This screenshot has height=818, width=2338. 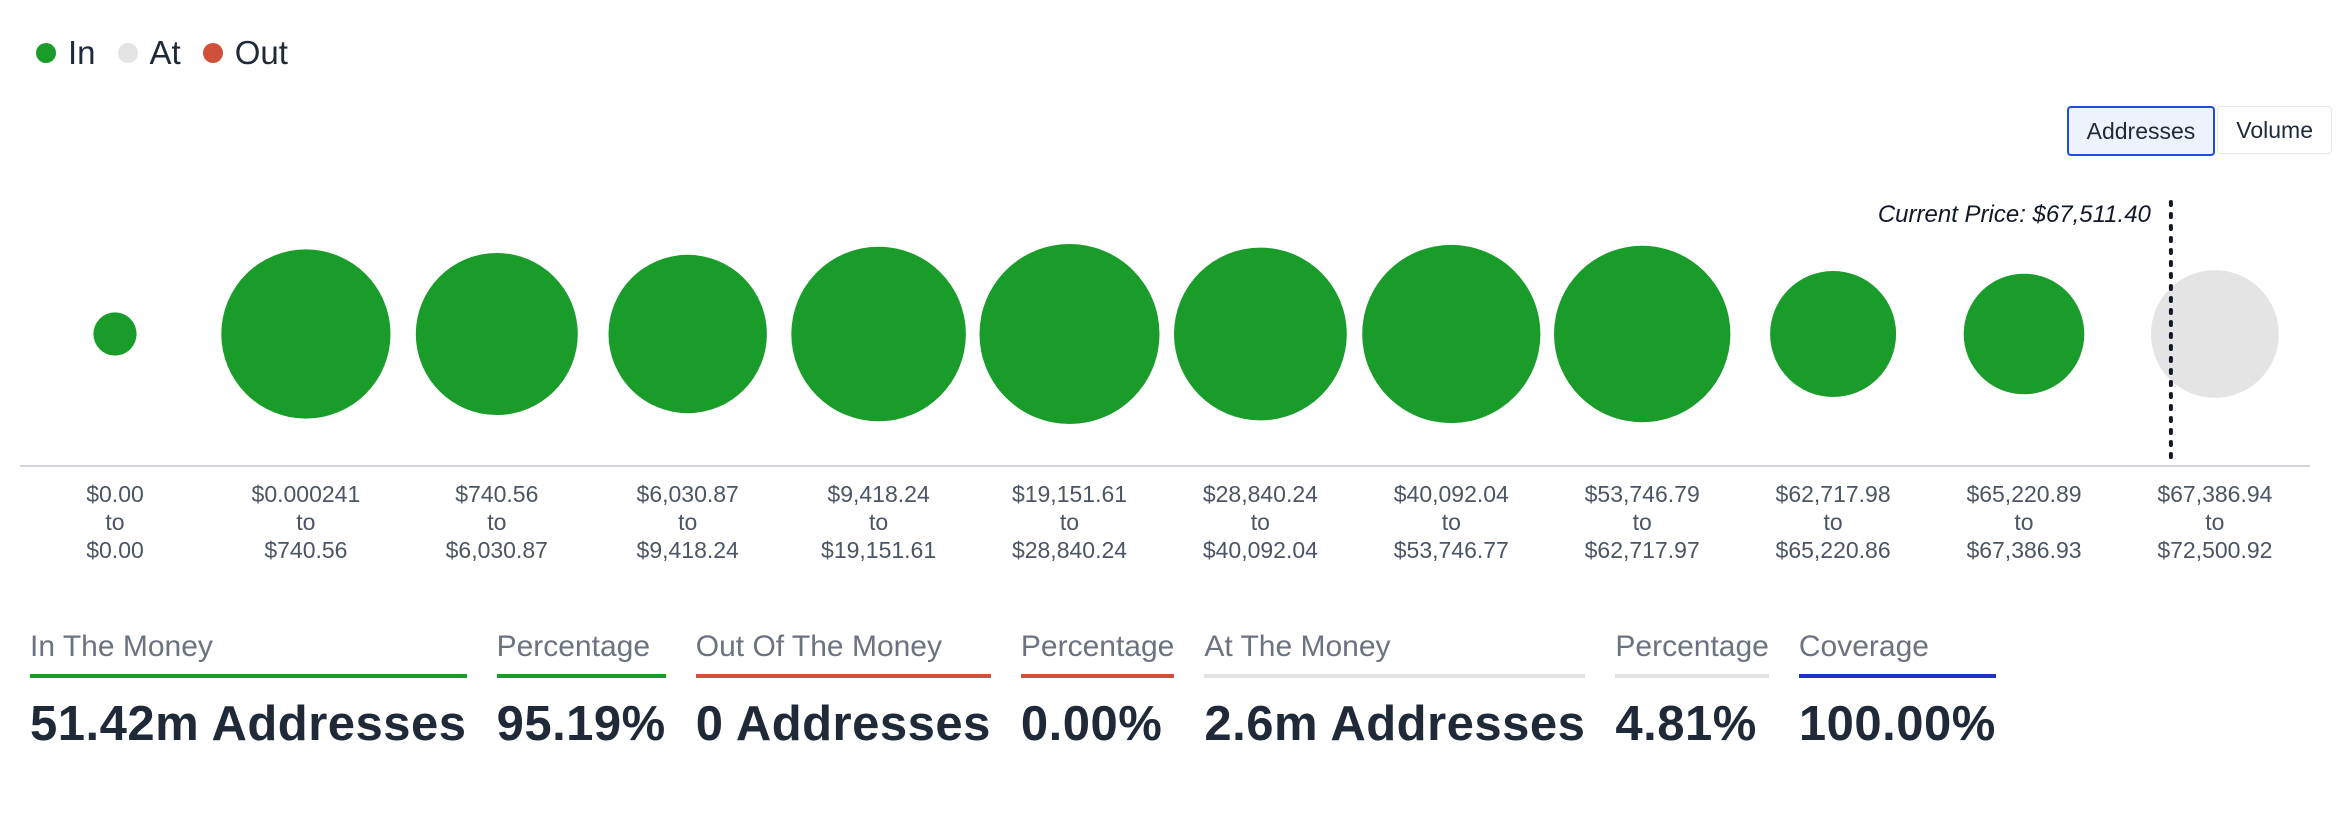 What do you see at coordinates (1260, 494) in the screenshot?
I see `tick-from: $28,840.24` at bounding box center [1260, 494].